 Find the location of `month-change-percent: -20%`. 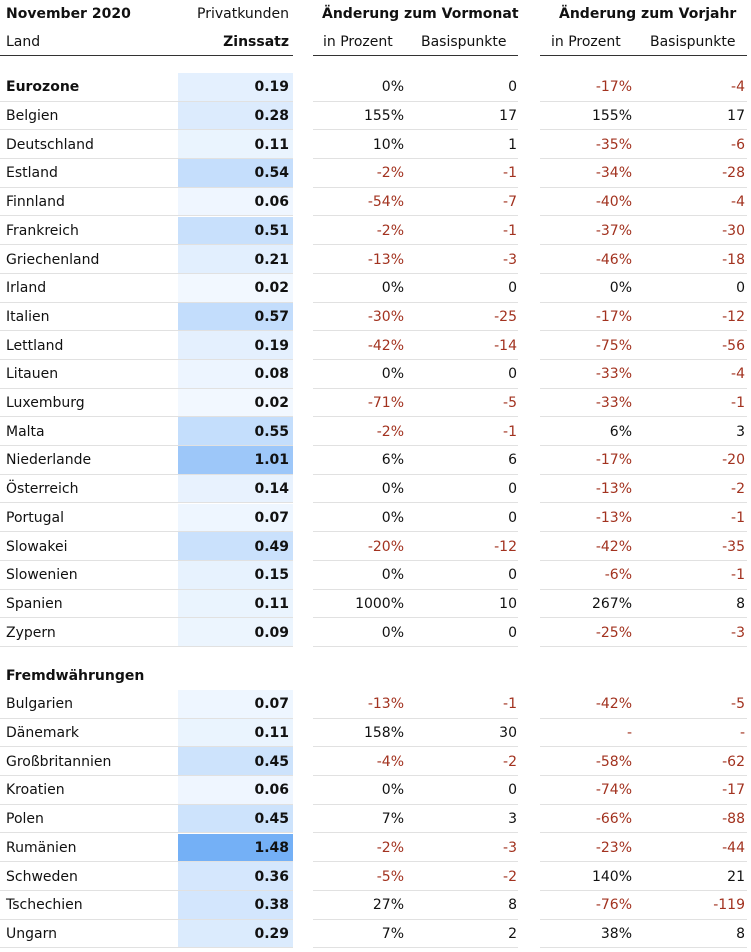

month-change-percent: -20% is located at coordinates (385, 546).